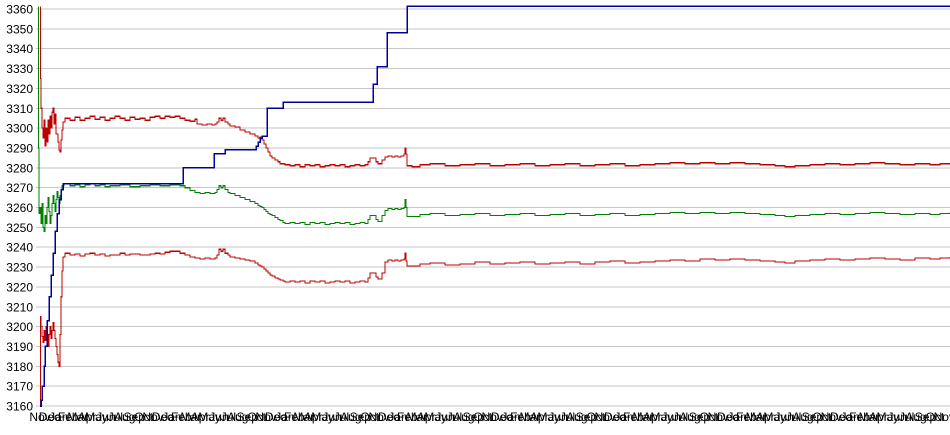 The width and height of the screenshot is (950, 435). What do you see at coordinates (19, 367) in the screenshot?
I see `y-tick-label: 3180` at bounding box center [19, 367].